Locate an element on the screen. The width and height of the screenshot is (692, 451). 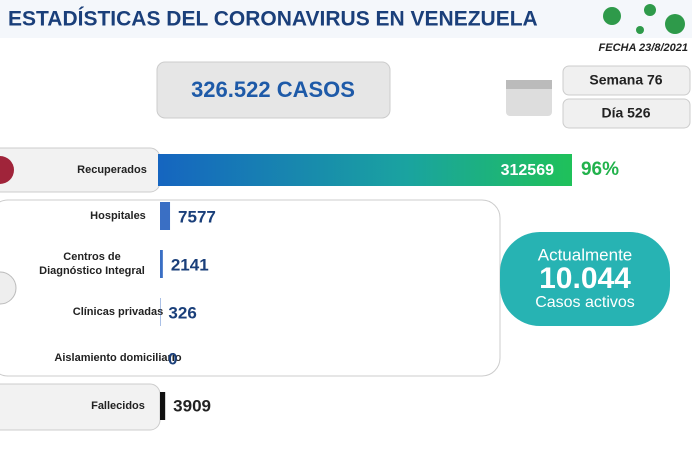
row-value: 326 is located at coordinates (182, 312).